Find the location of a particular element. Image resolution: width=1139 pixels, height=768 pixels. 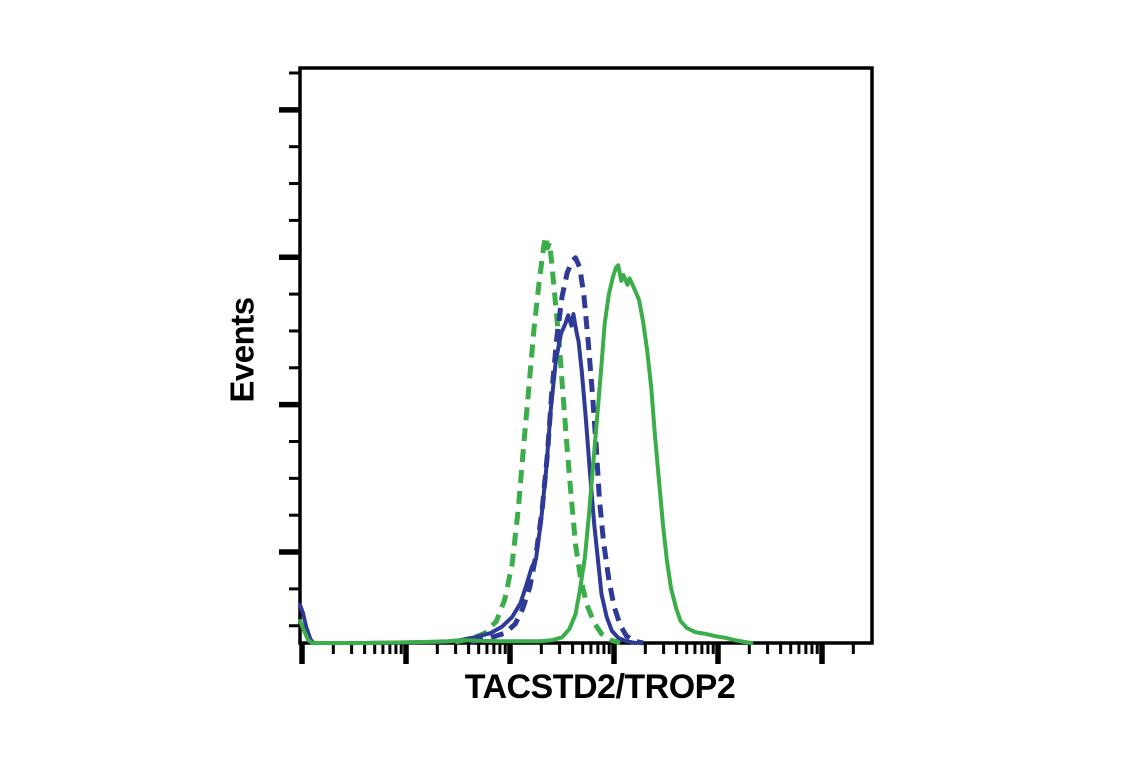

y-axis-label: Events is located at coordinates (242, 349).